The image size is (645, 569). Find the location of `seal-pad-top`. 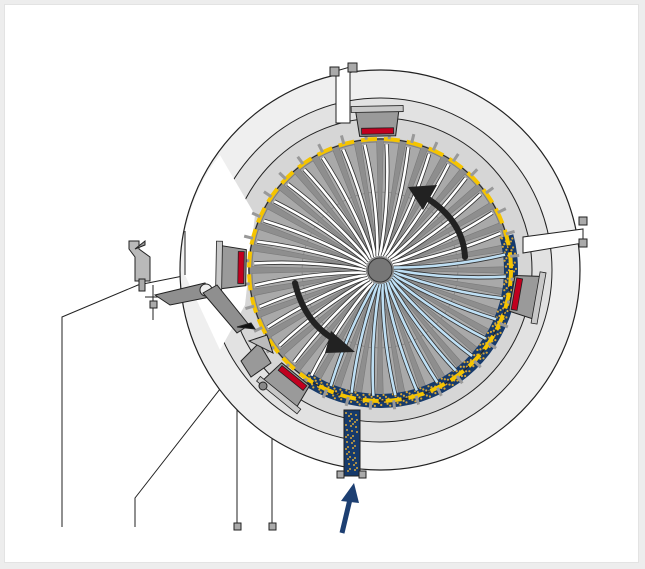

seal-pad-top is located at coordinates (377, 121).